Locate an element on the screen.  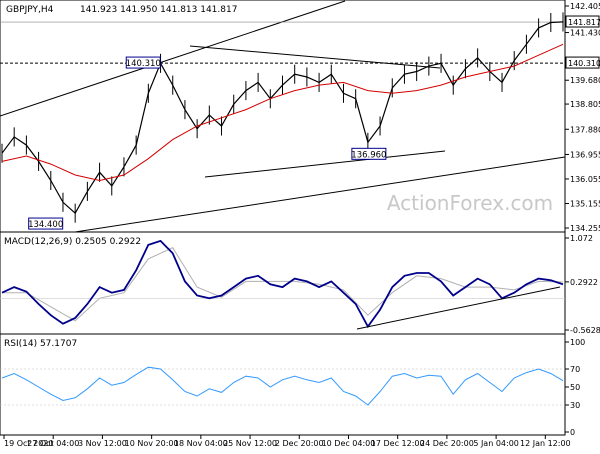
annotation-label: 134.400 is located at coordinates (45, 225).